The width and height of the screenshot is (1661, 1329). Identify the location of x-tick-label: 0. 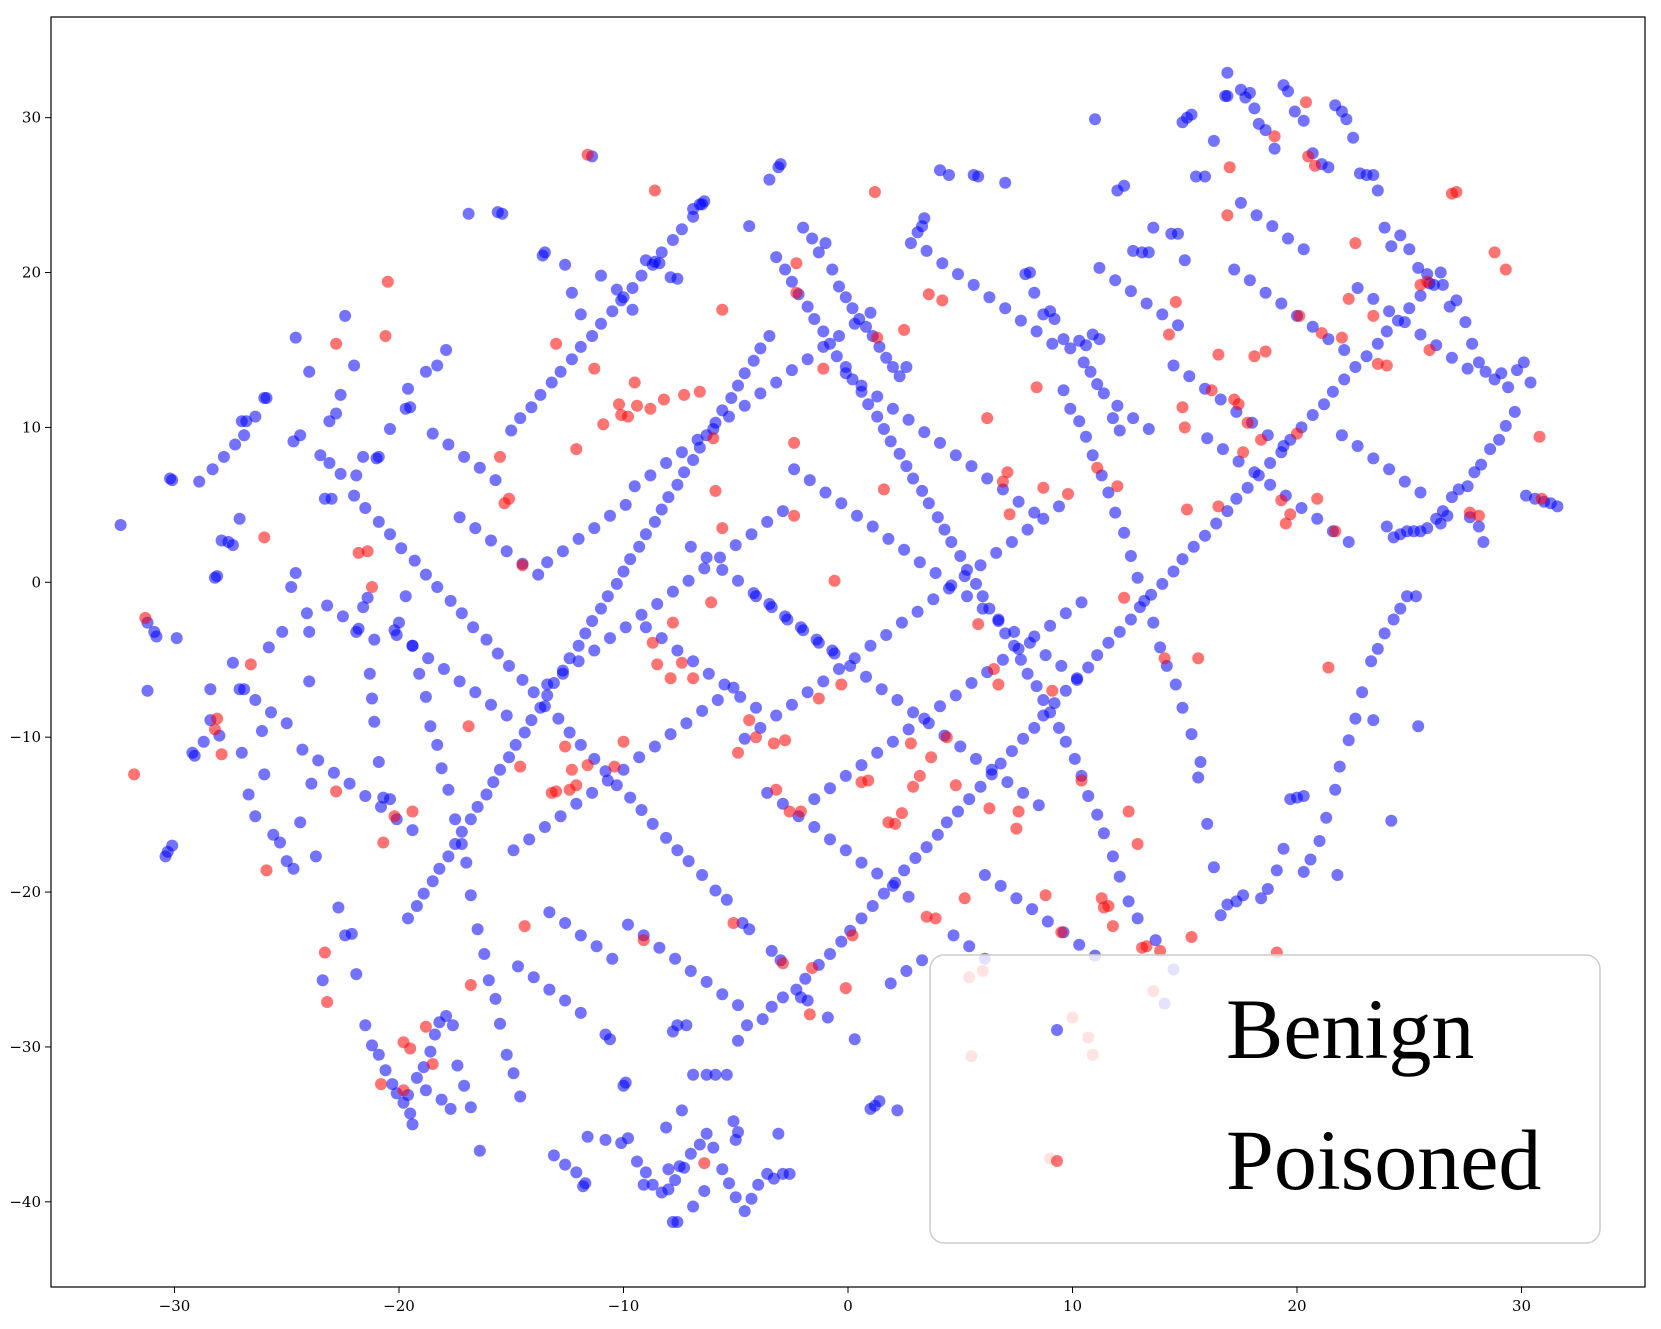
(848, 1306).